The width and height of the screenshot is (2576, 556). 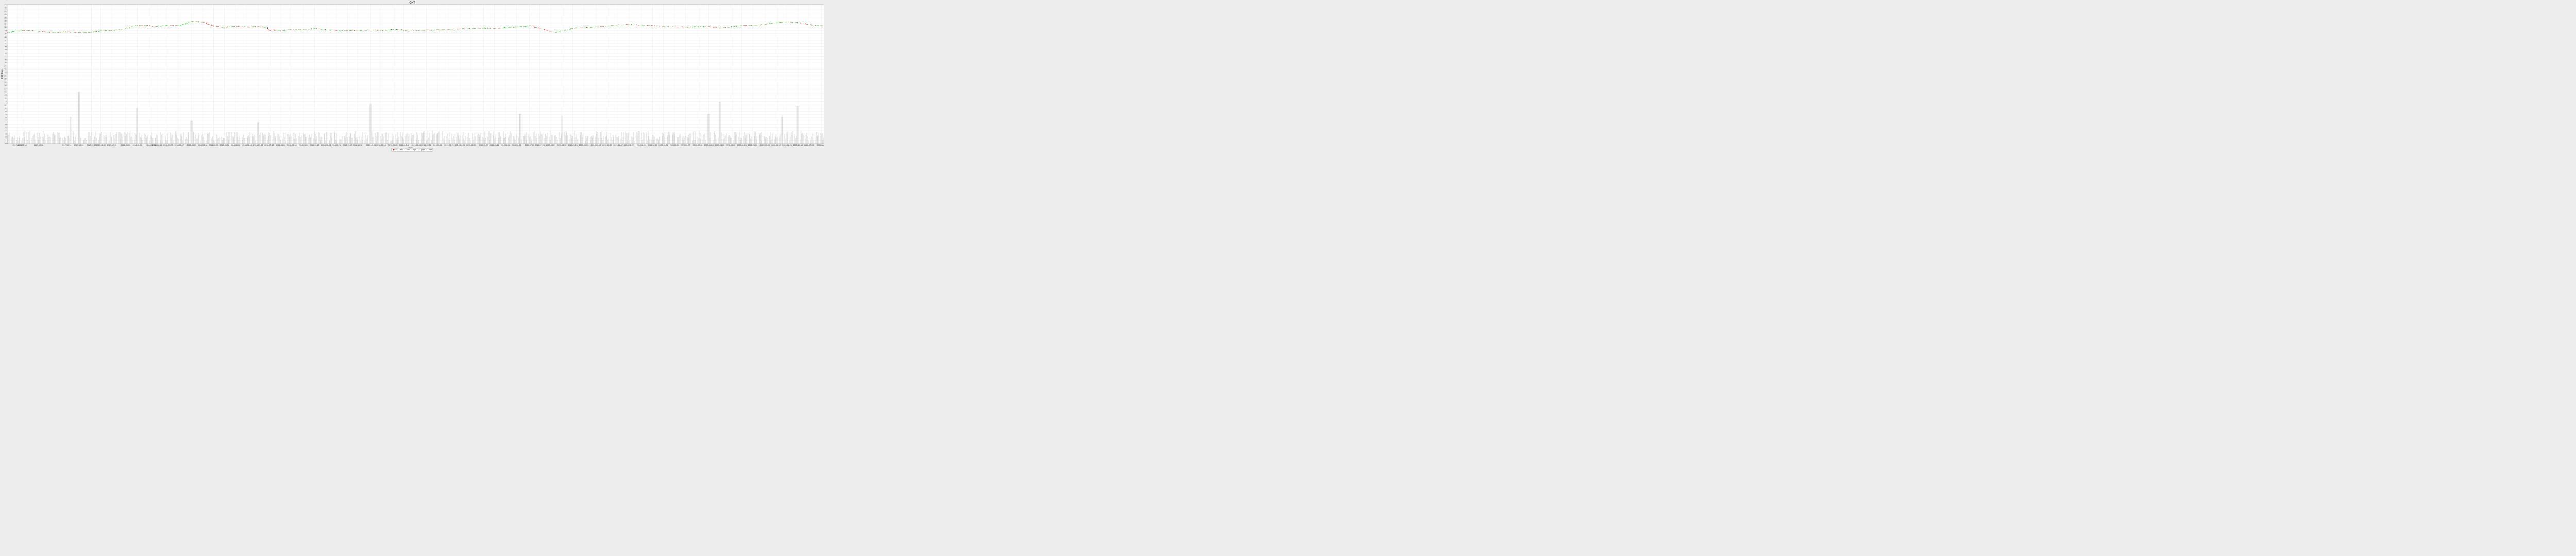 I want to click on x-tick-label: 2019-03-05, so click(x=437, y=145).